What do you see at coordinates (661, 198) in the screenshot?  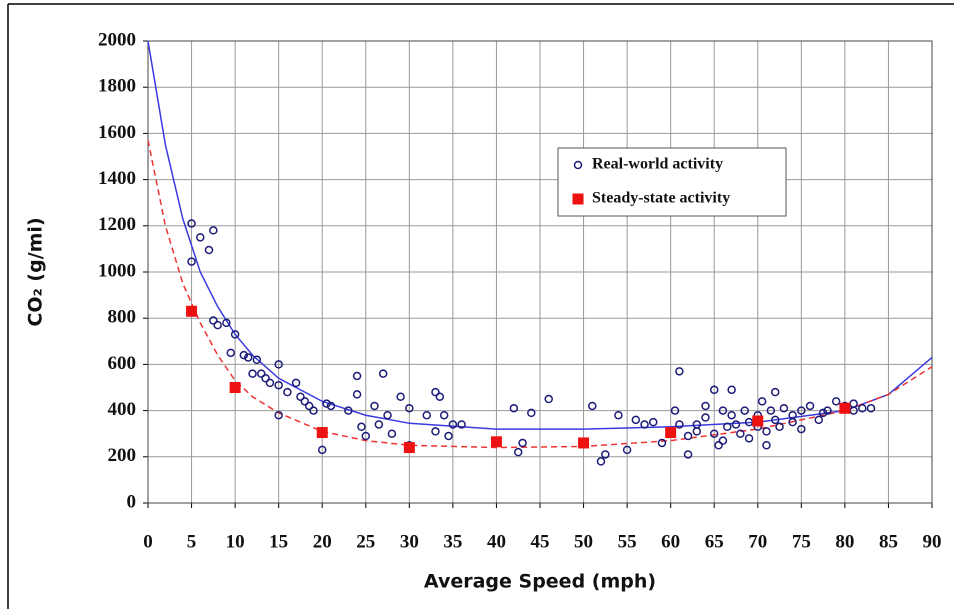 I see `legend-label: Steady-state activity` at bounding box center [661, 198].